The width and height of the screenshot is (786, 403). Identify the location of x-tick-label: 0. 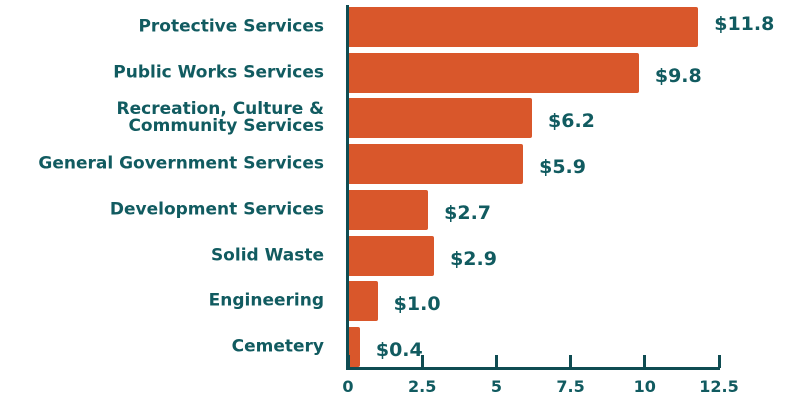
(348, 386).